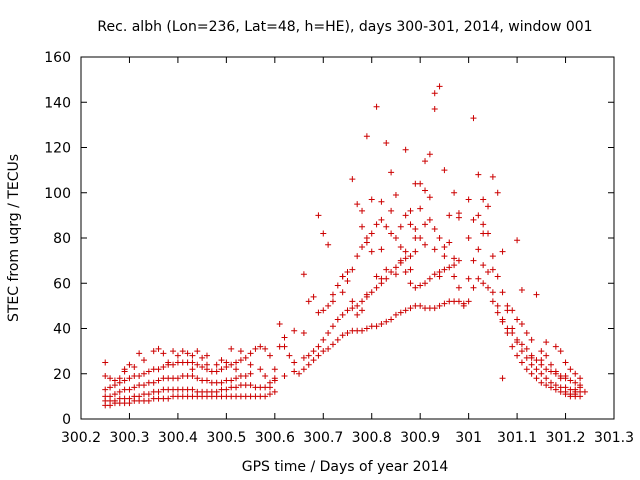 Image resolution: width=640 pixels, height=480 pixels. I want to click on x-tick-label: 301, so click(468, 438).